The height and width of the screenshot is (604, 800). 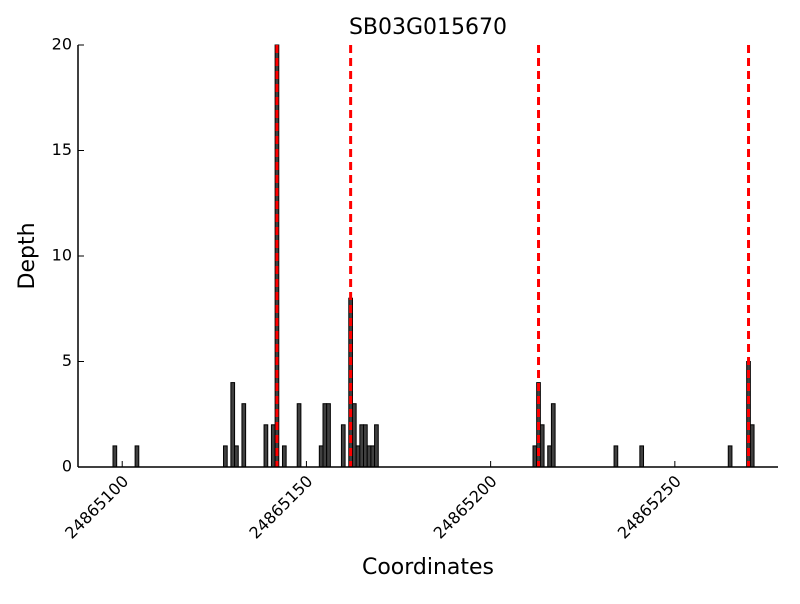 What do you see at coordinates (67, 360) in the screenshot?
I see `y-tick-label: 5` at bounding box center [67, 360].